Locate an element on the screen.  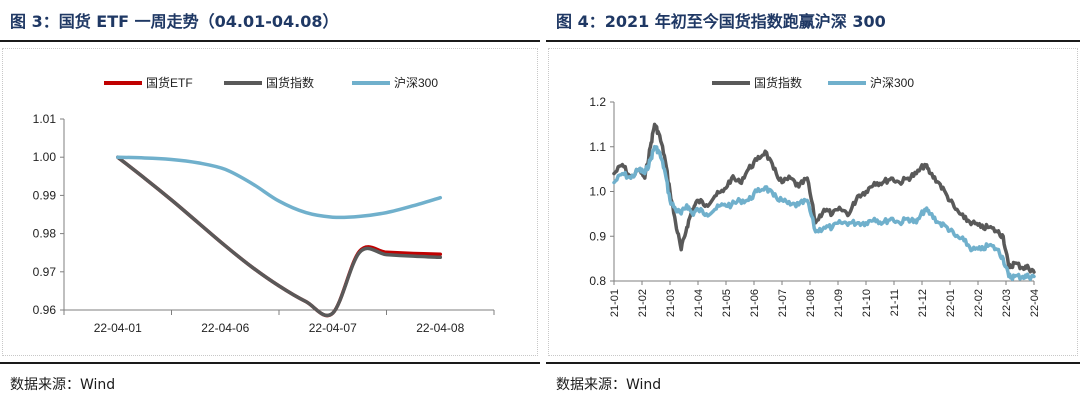
x-tick-label: 21-08 is located at coordinates (811, 303).